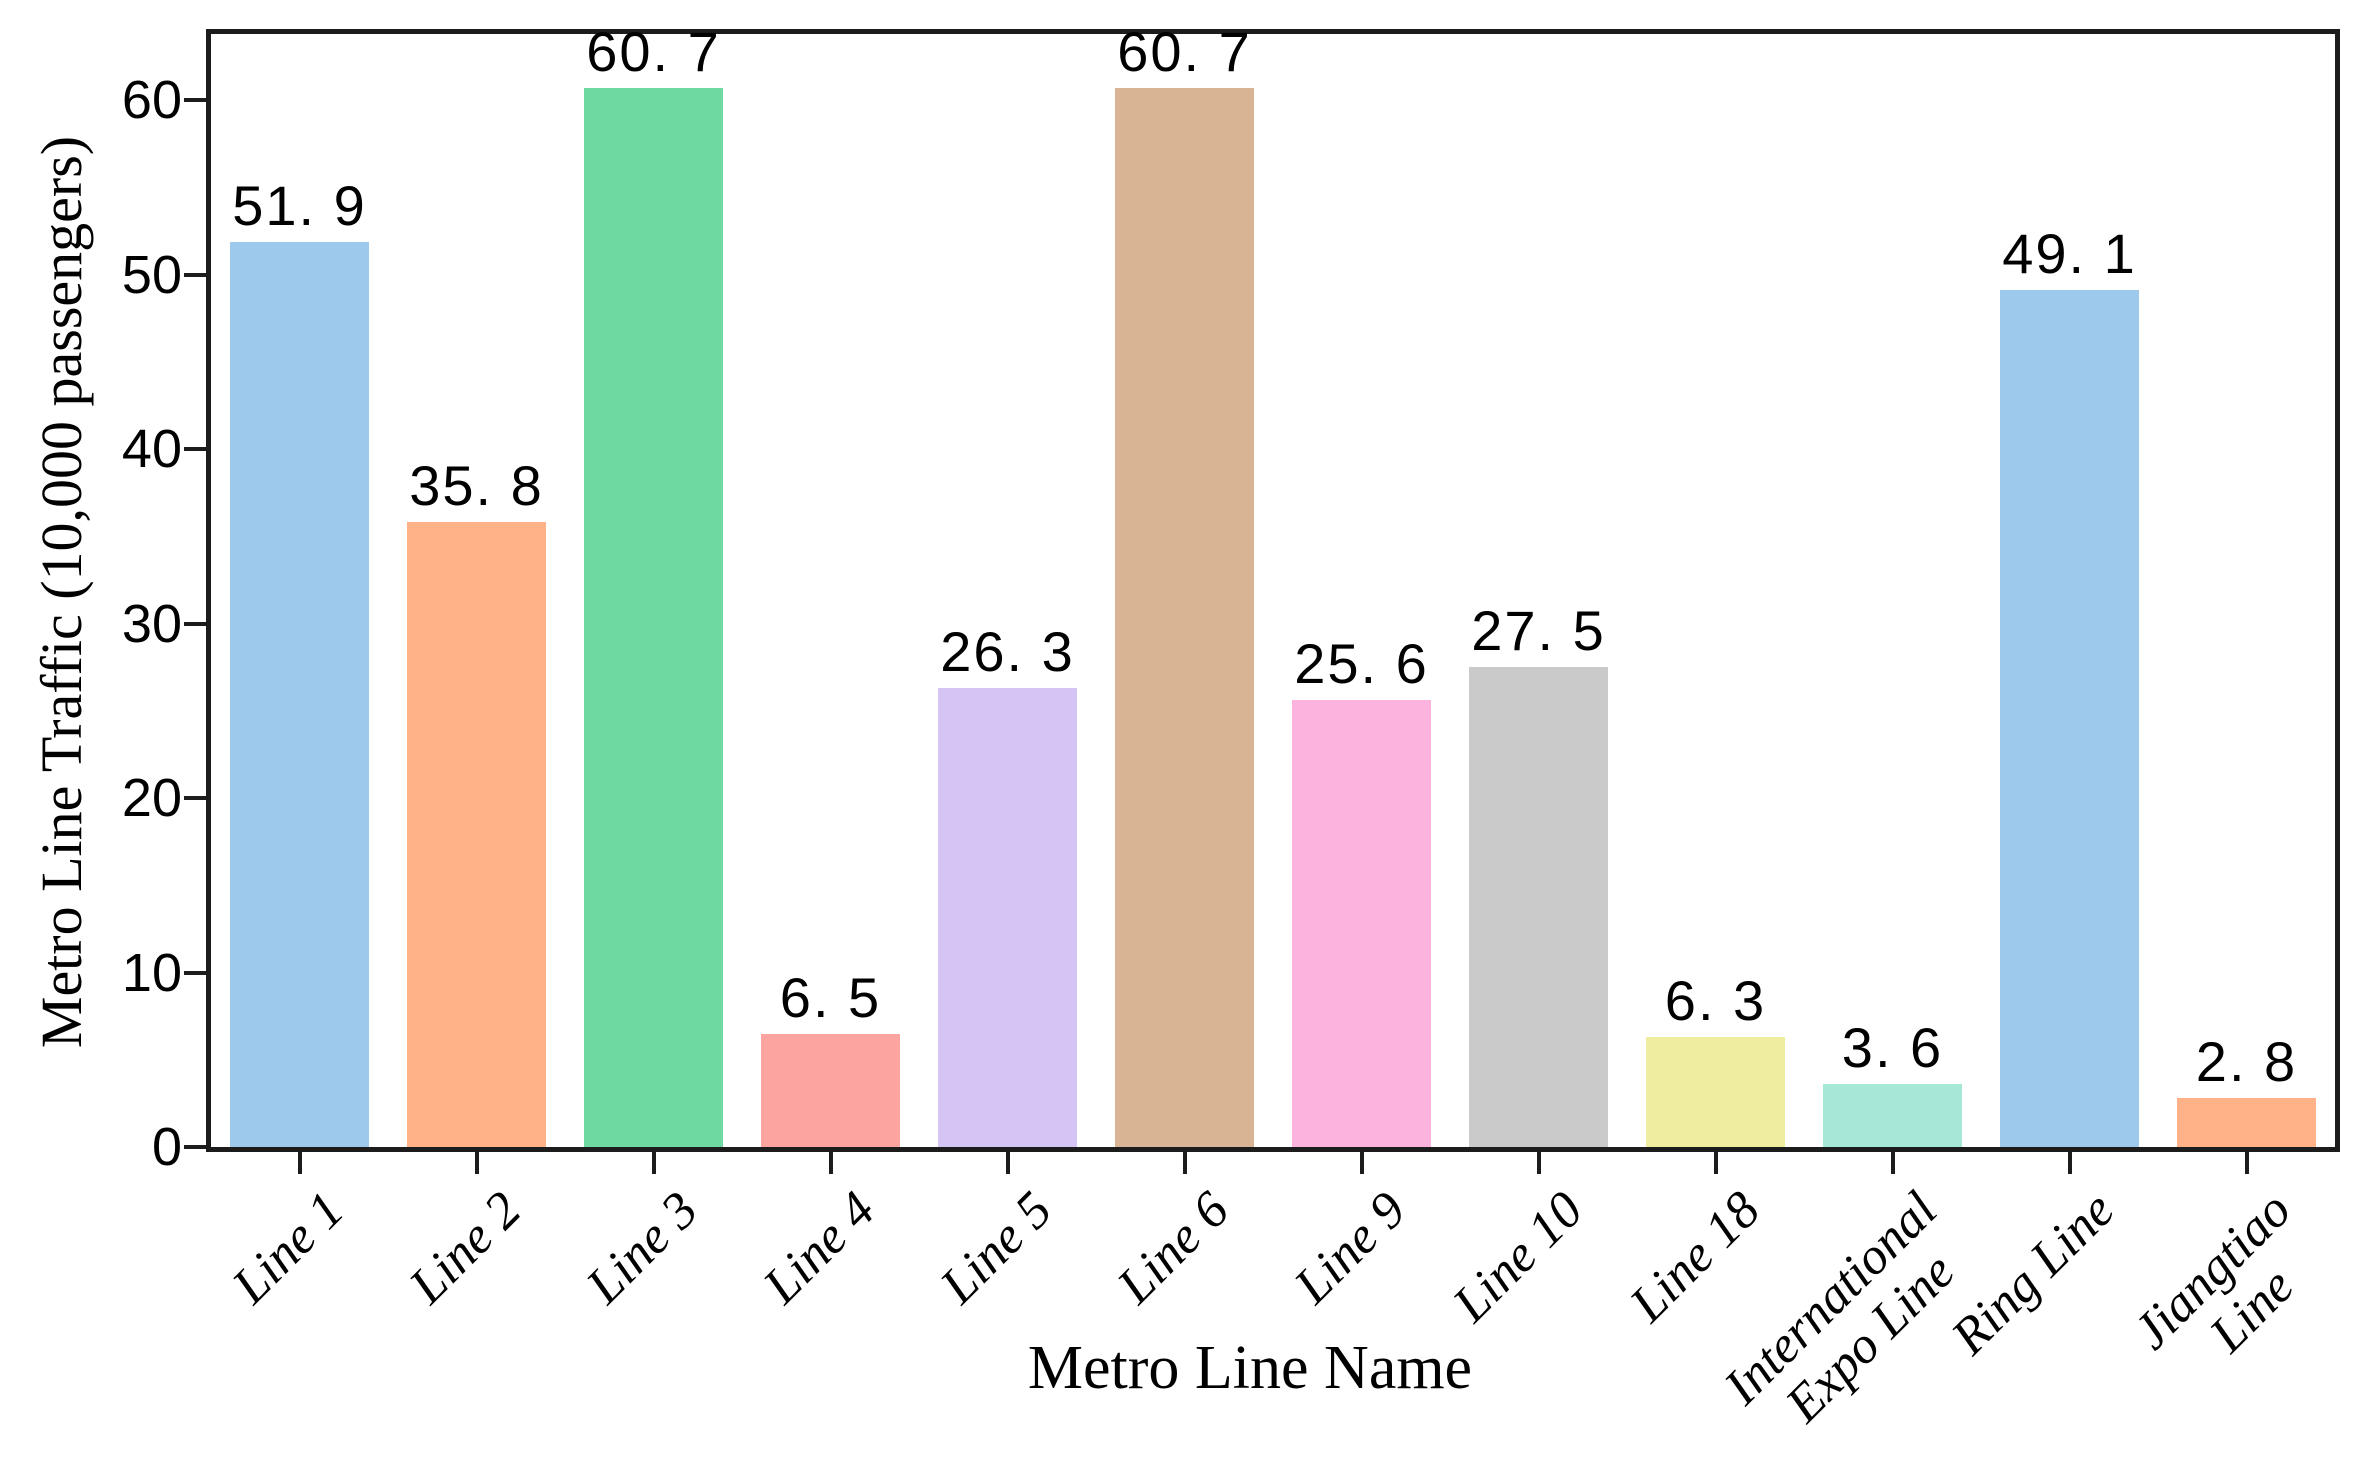 This screenshot has width=2379, height=1465. Describe the element at coordinates (1350, 1248) in the screenshot. I see `x-tick-label: Line 9` at that location.